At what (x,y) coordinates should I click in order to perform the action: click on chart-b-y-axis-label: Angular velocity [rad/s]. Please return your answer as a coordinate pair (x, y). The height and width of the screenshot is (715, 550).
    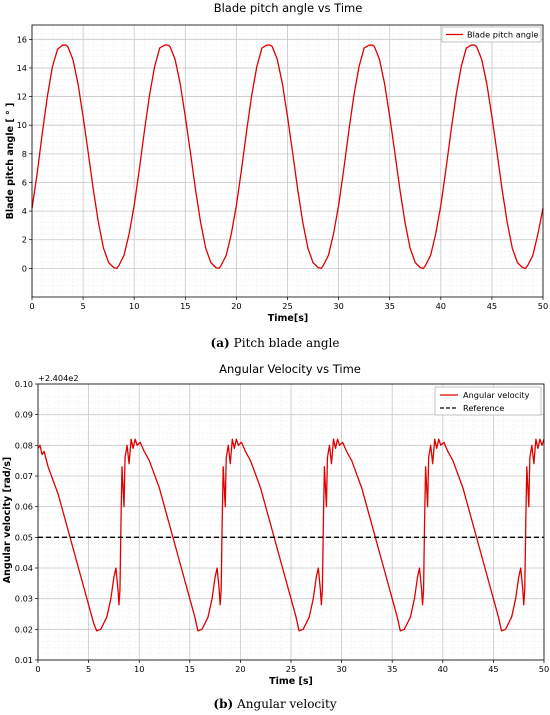
    Looking at the image, I should click on (7, 520).